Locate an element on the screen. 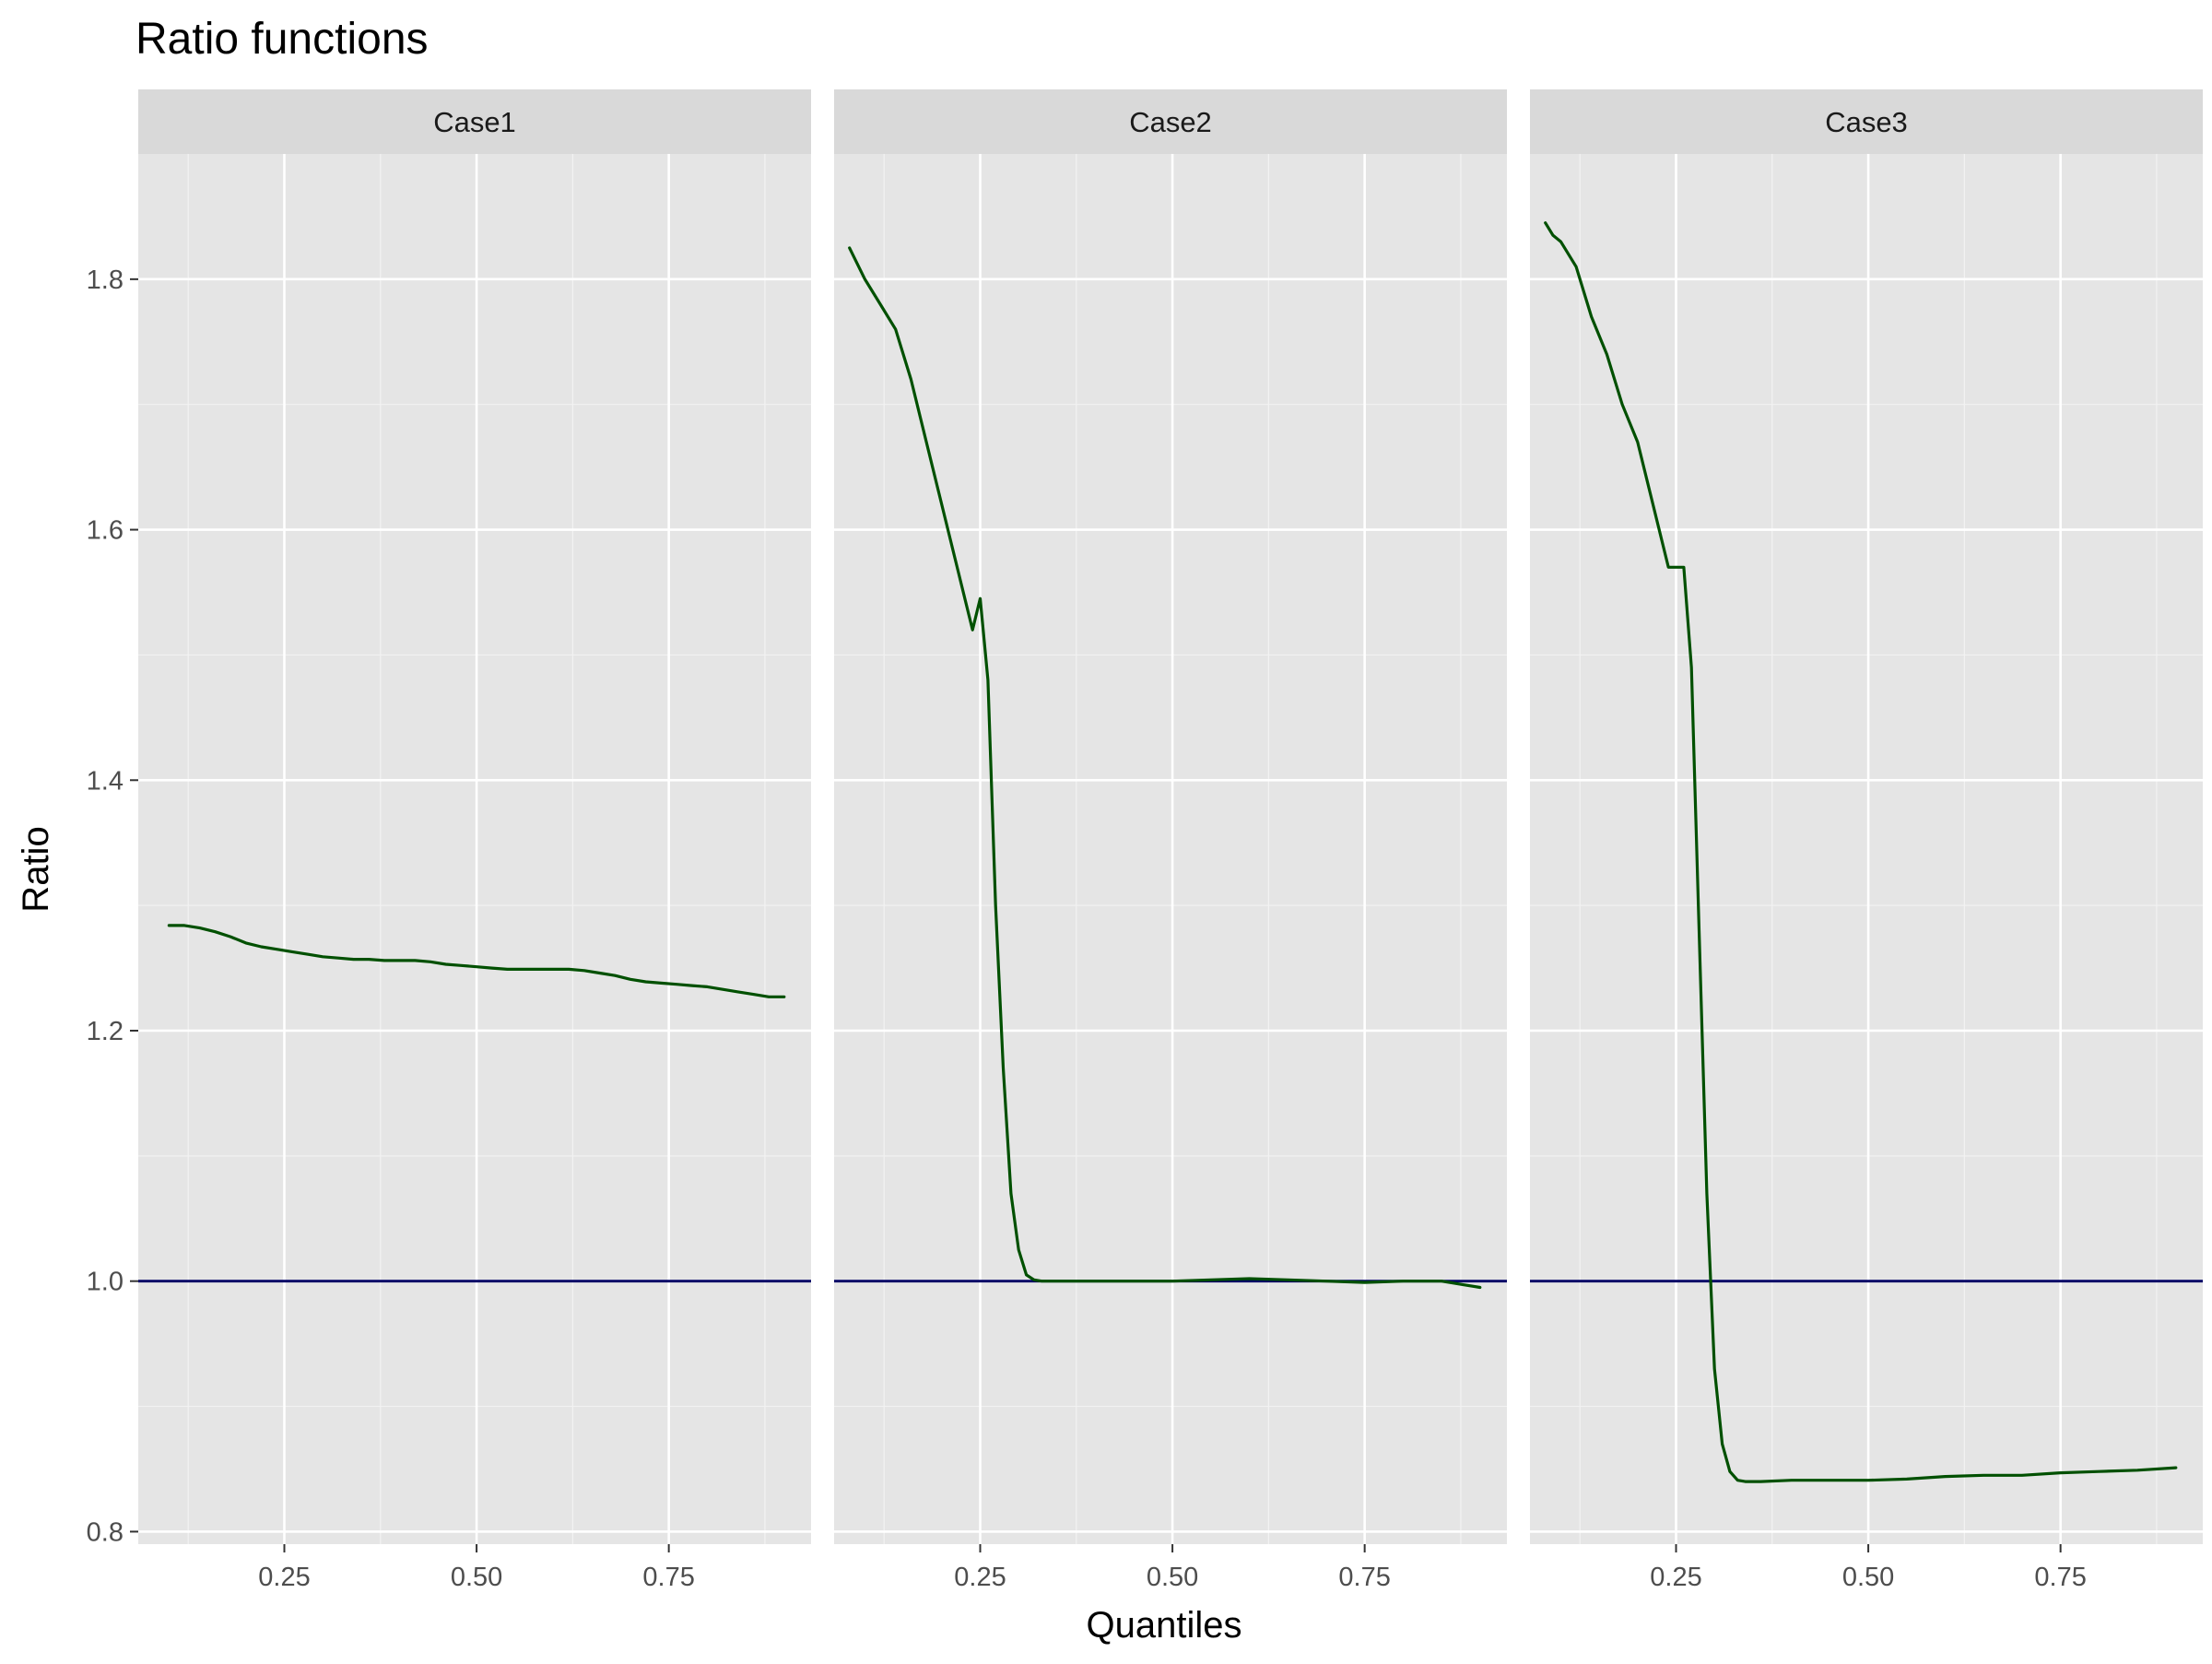  y-tick-label: 1.8 is located at coordinates (105, 280).